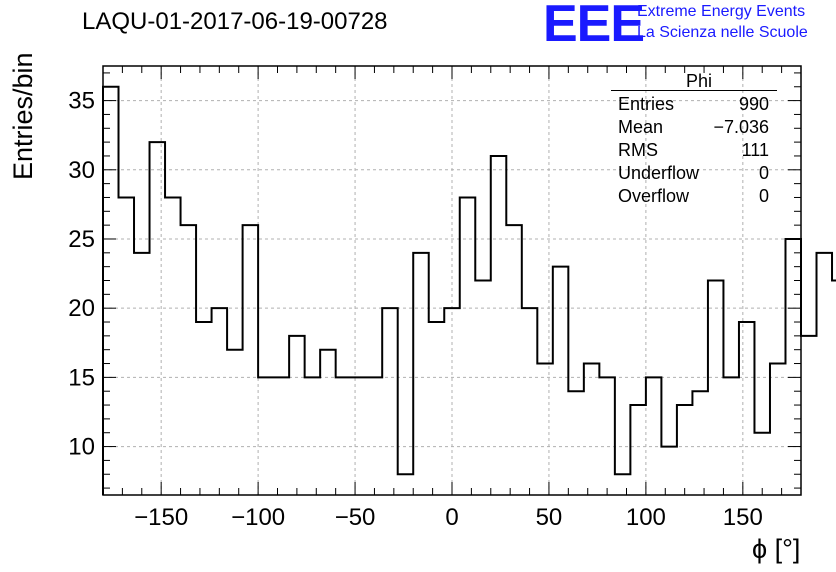 The height and width of the screenshot is (572, 836). Describe the element at coordinates (81, 447) in the screenshot. I see `y-tick-label: 10` at that location.